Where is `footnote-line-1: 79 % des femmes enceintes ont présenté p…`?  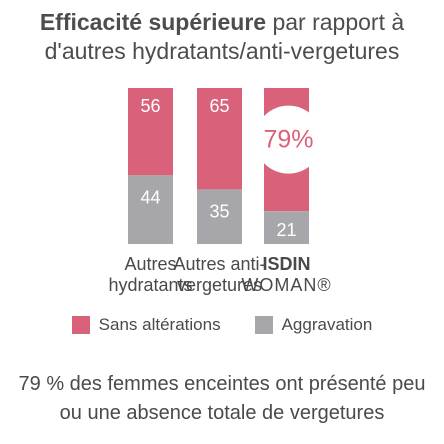 footnote-line-1: 79 % des femmes enceintes ont présenté p… is located at coordinates (222, 384).